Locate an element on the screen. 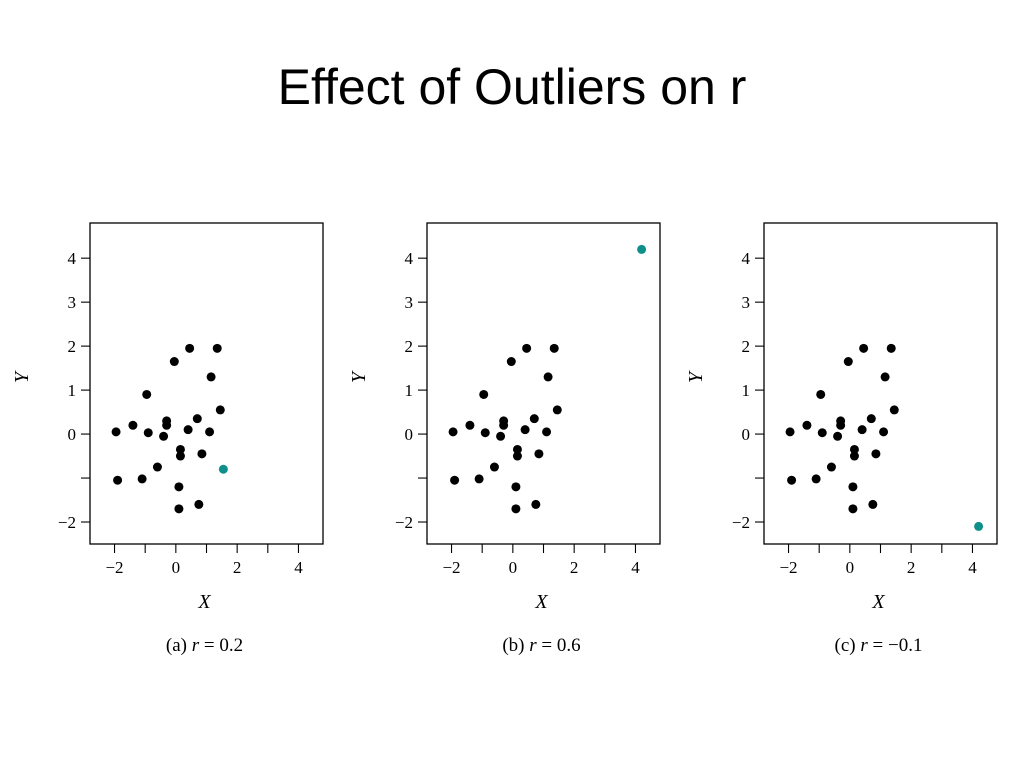 Image resolution: width=1024 pixels, height=768 pixels. caption-prefix: (a) is located at coordinates (179, 645).